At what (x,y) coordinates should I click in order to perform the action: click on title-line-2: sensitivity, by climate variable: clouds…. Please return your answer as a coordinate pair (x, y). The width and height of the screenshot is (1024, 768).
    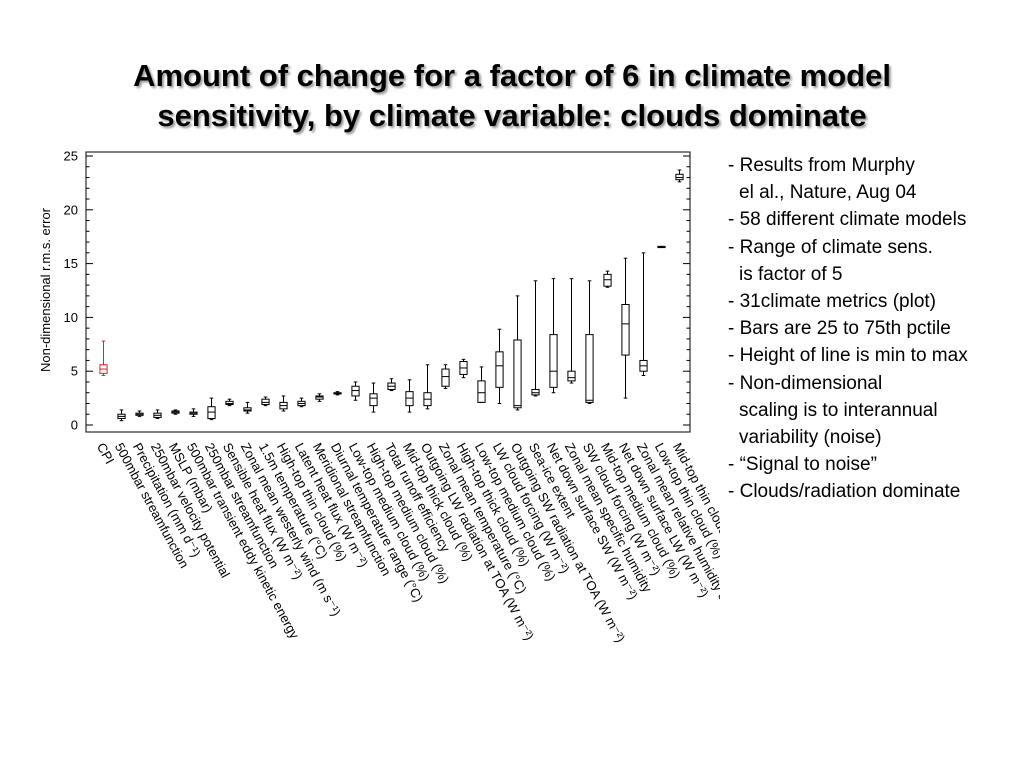
    Looking at the image, I should click on (512, 115).